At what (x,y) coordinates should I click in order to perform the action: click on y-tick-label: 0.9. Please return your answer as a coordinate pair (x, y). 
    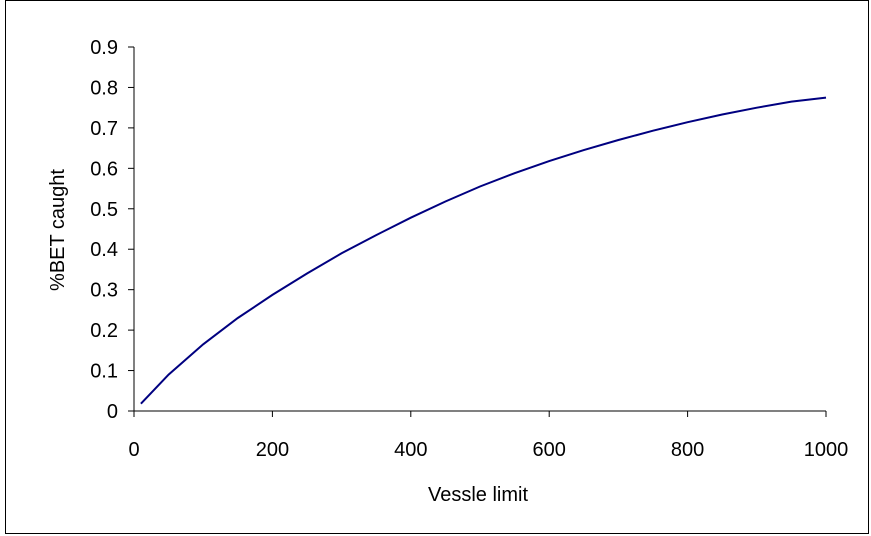
    Looking at the image, I should click on (104, 48).